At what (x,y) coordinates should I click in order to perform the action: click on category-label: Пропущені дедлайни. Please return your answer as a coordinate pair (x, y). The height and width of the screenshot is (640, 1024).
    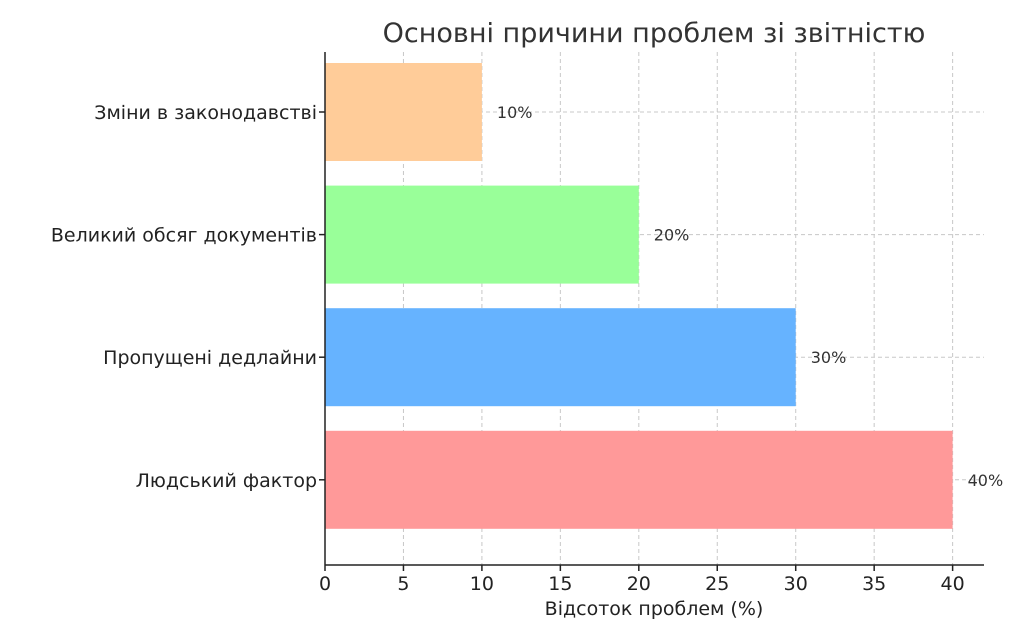
    Looking at the image, I should click on (210, 358).